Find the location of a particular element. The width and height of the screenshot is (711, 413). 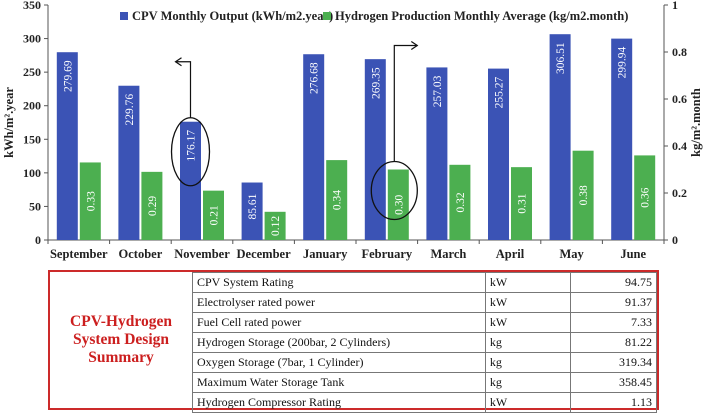

cpv-output-data-label: 85.61 is located at coordinates (253, 206).